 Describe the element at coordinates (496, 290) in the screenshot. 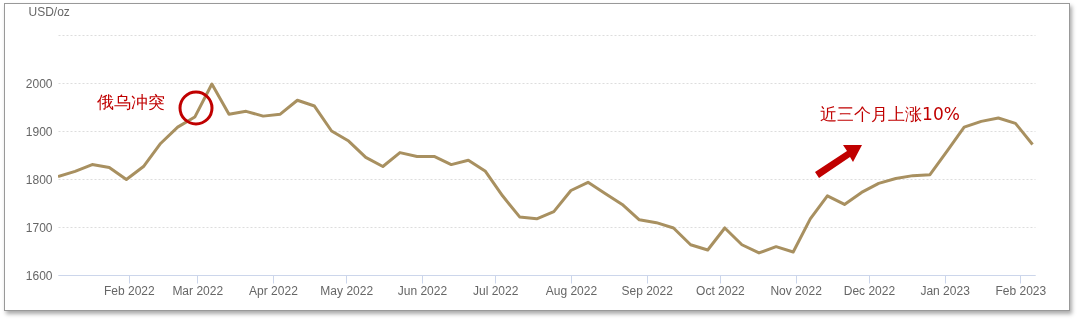

I see `x-tick-label: Jul 2022` at that location.